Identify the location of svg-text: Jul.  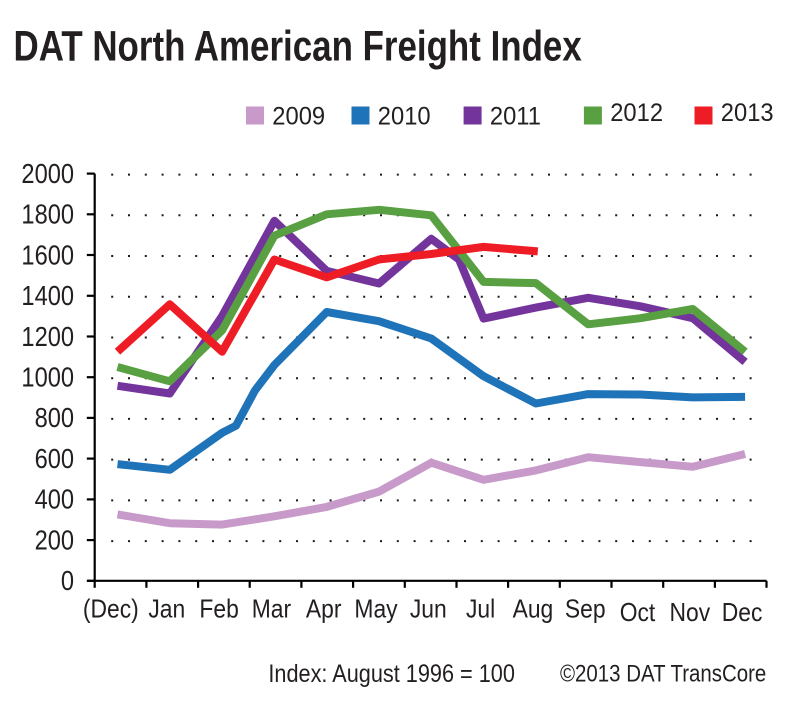
(480, 609).